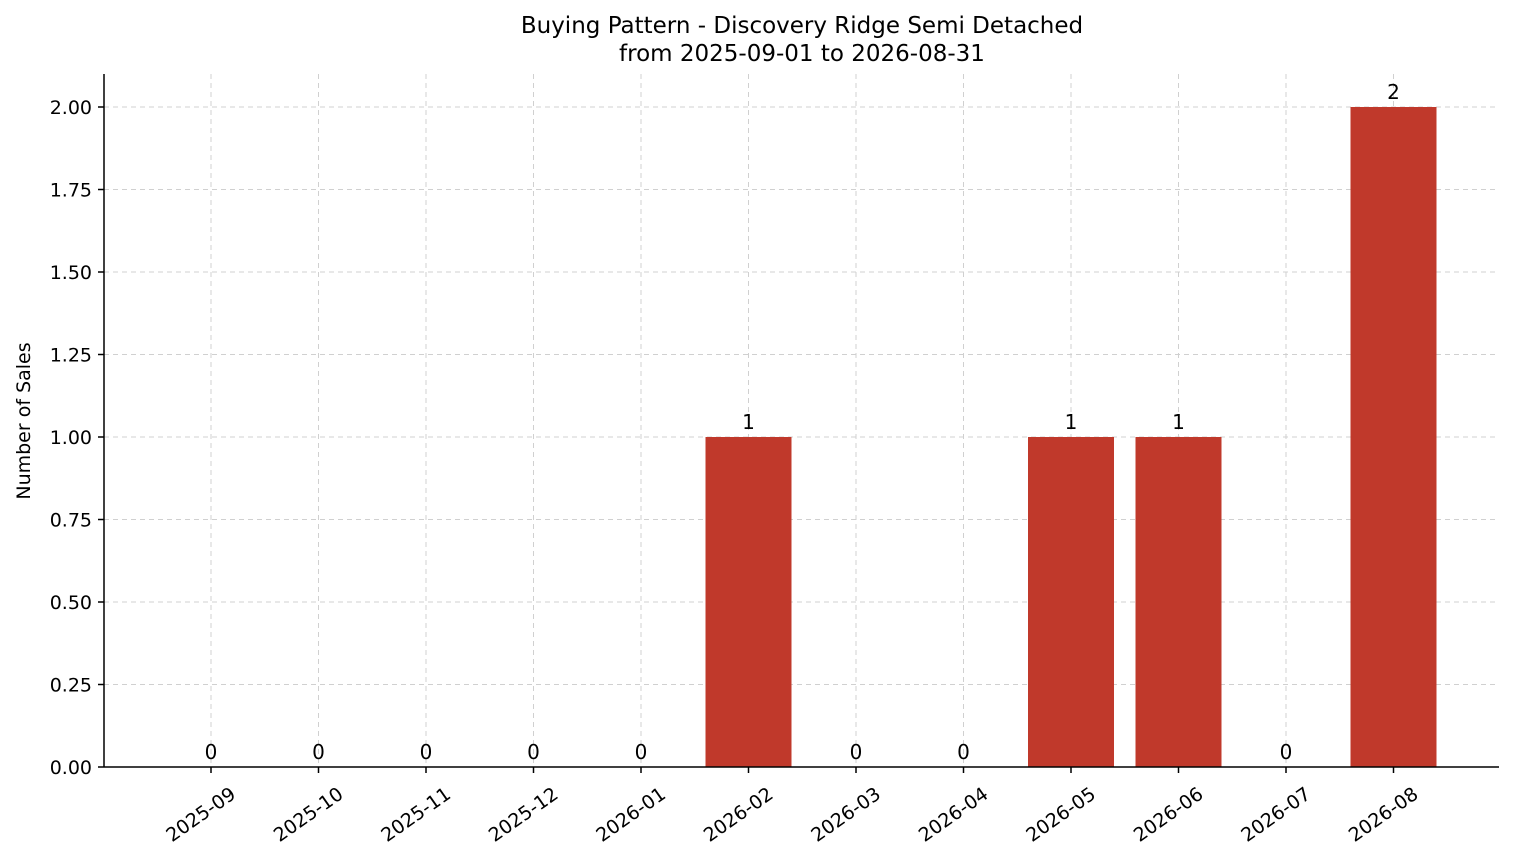  What do you see at coordinates (24, 420) in the screenshot?
I see `y-axis-label: Number of Sales` at bounding box center [24, 420].